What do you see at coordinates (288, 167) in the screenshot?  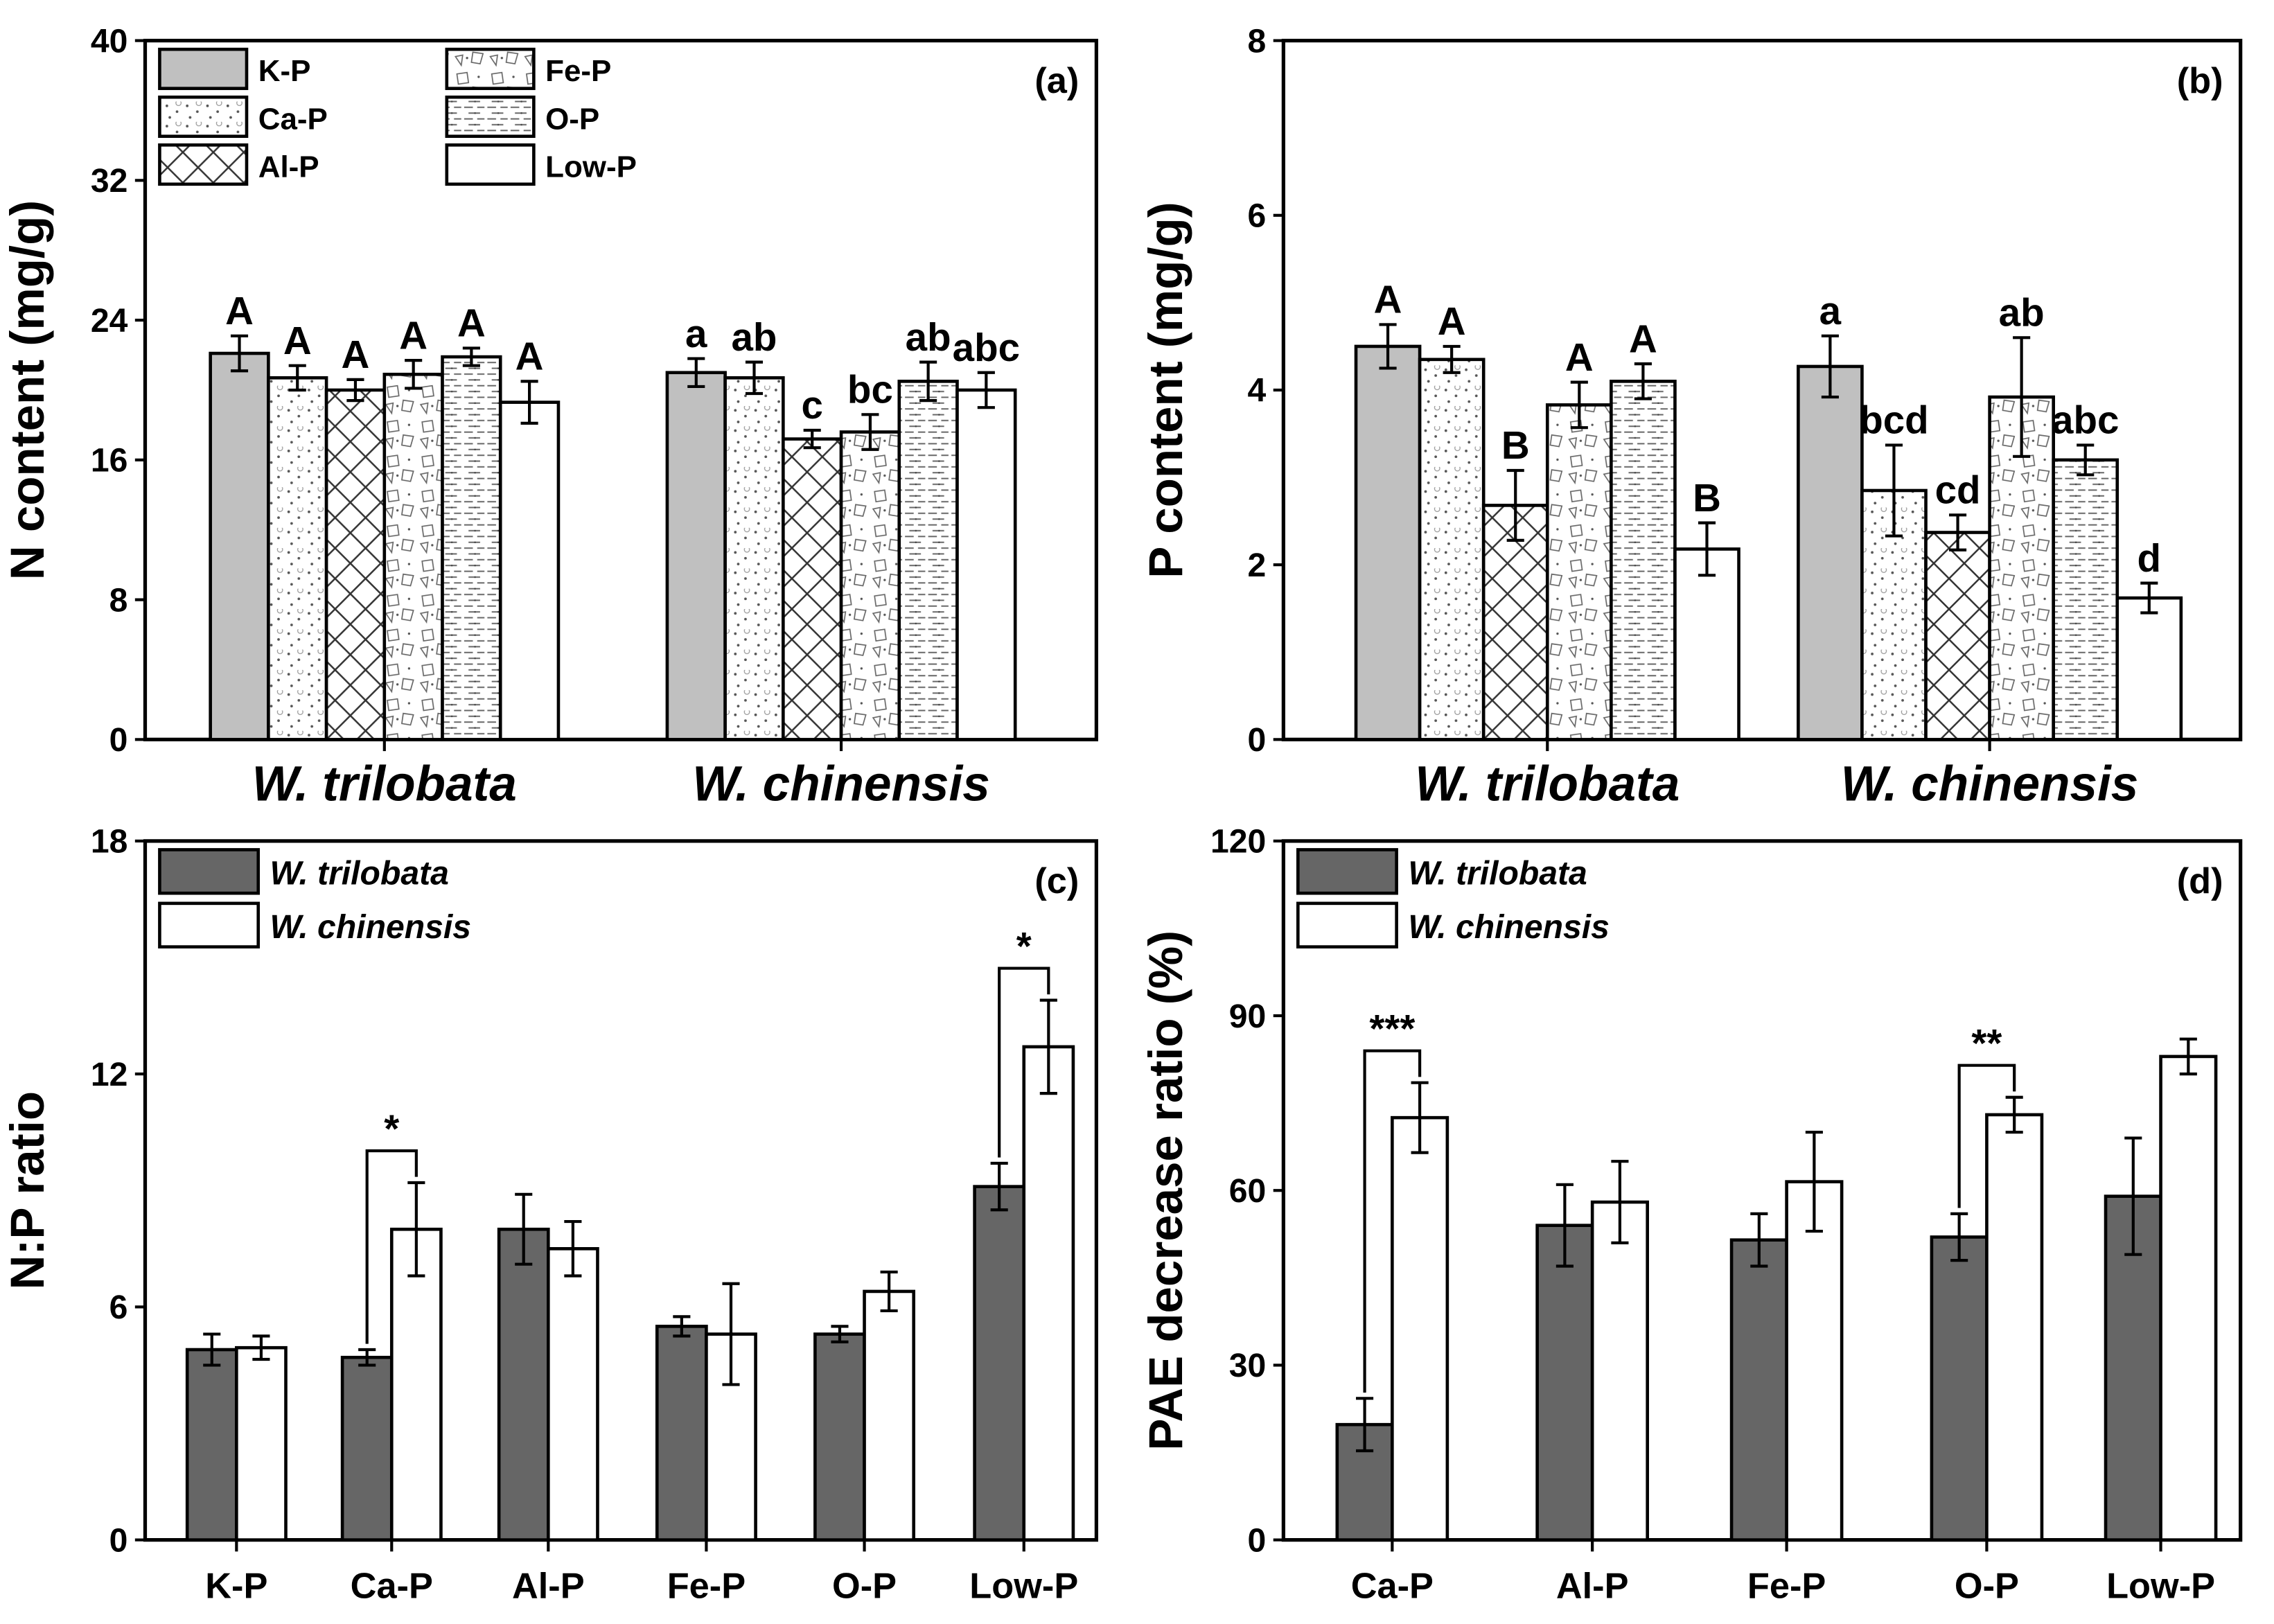 I see `legend-label: Al-P` at bounding box center [288, 167].